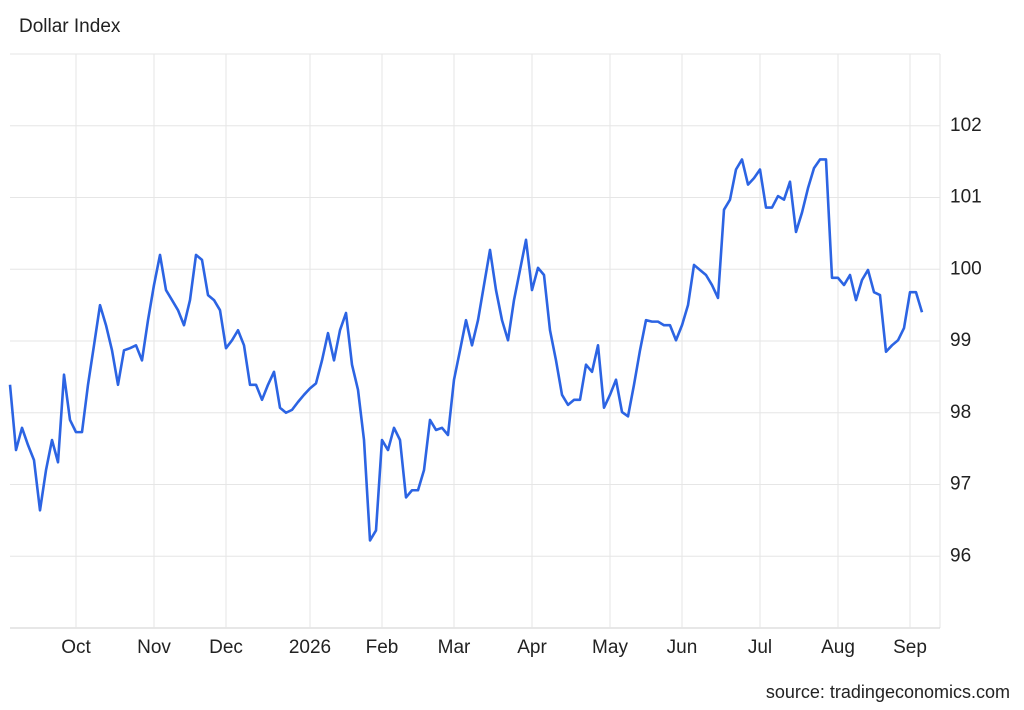 The width and height of the screenshot is (1024, 710). Describe the element at coordinates (966, 268) in the screenshot. I see `y-tick-label: 100` at that location.